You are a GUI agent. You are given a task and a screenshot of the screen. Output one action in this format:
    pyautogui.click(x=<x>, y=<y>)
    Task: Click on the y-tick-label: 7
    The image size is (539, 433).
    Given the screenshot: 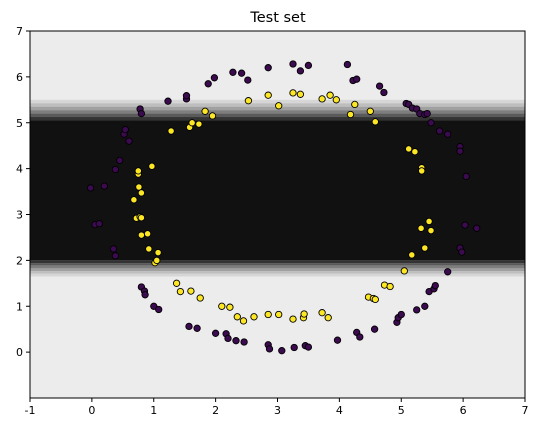 What is the action you would take?
    pyautogui.click(x=19, y=31)
    